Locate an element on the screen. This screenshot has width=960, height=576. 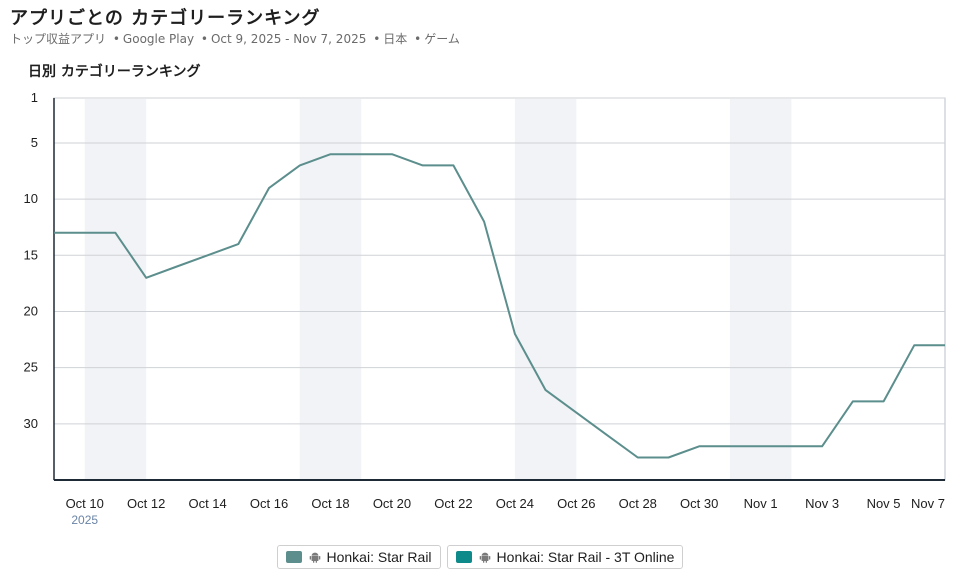
x-tick-label: Oct 16 is located at coordinates (269, 503).